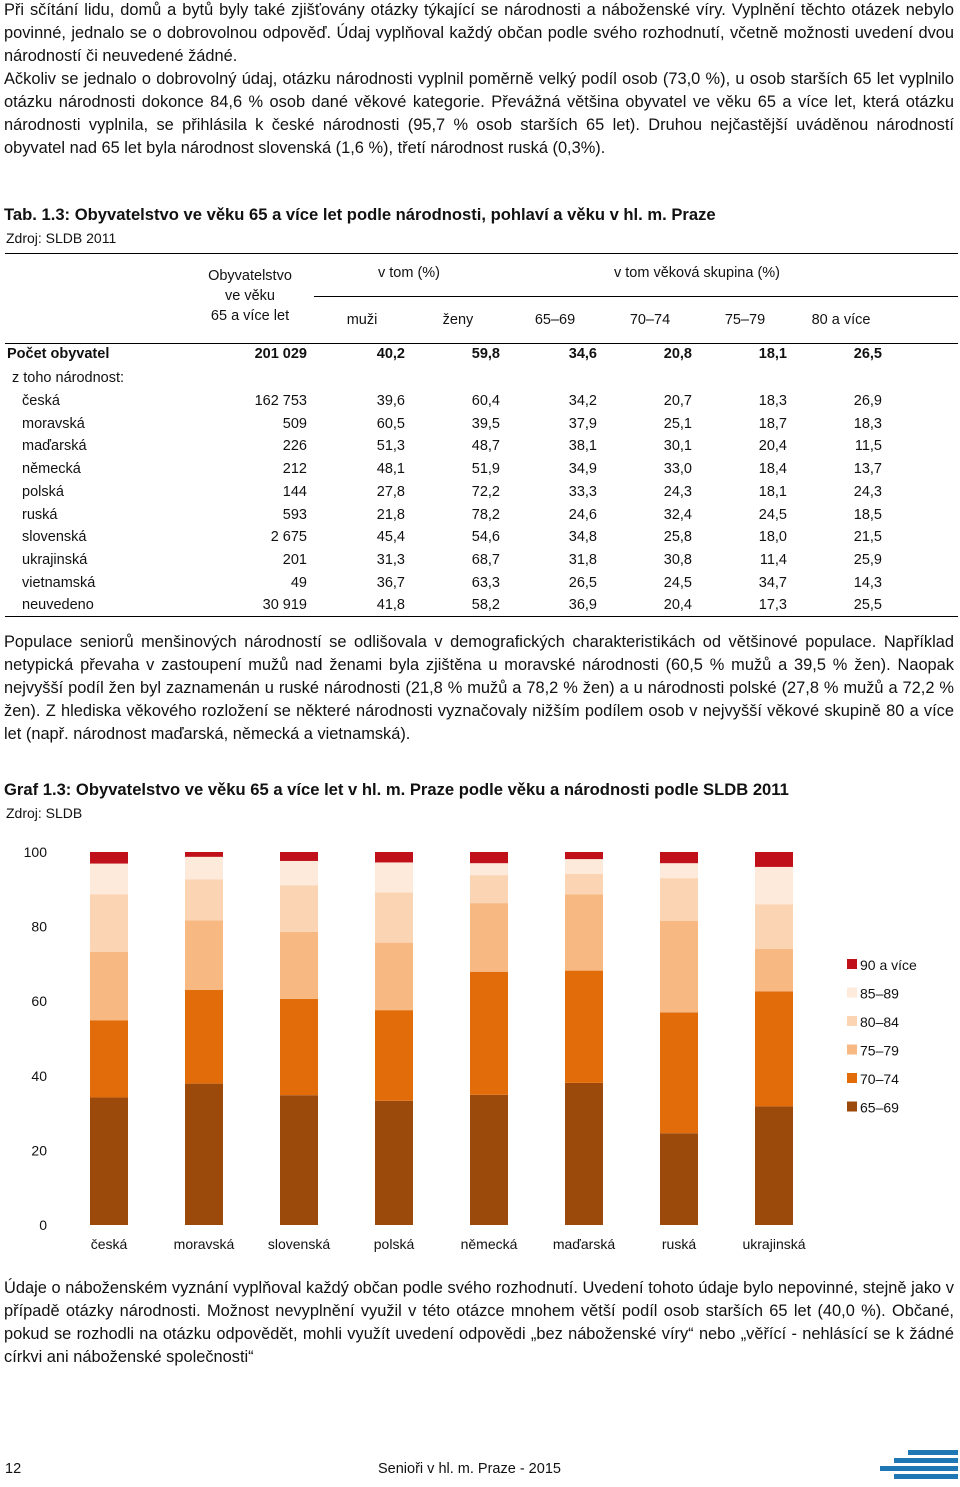  What do you see at coordinates (677, 605) in the screenshot?
I see `table-row-value: 20,4` at bounding box center [677, 605].